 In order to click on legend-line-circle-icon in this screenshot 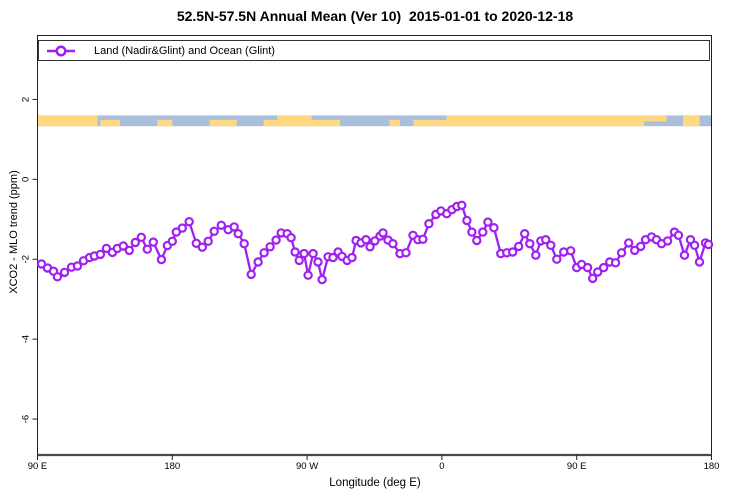, I will do `click(61, 50)`.